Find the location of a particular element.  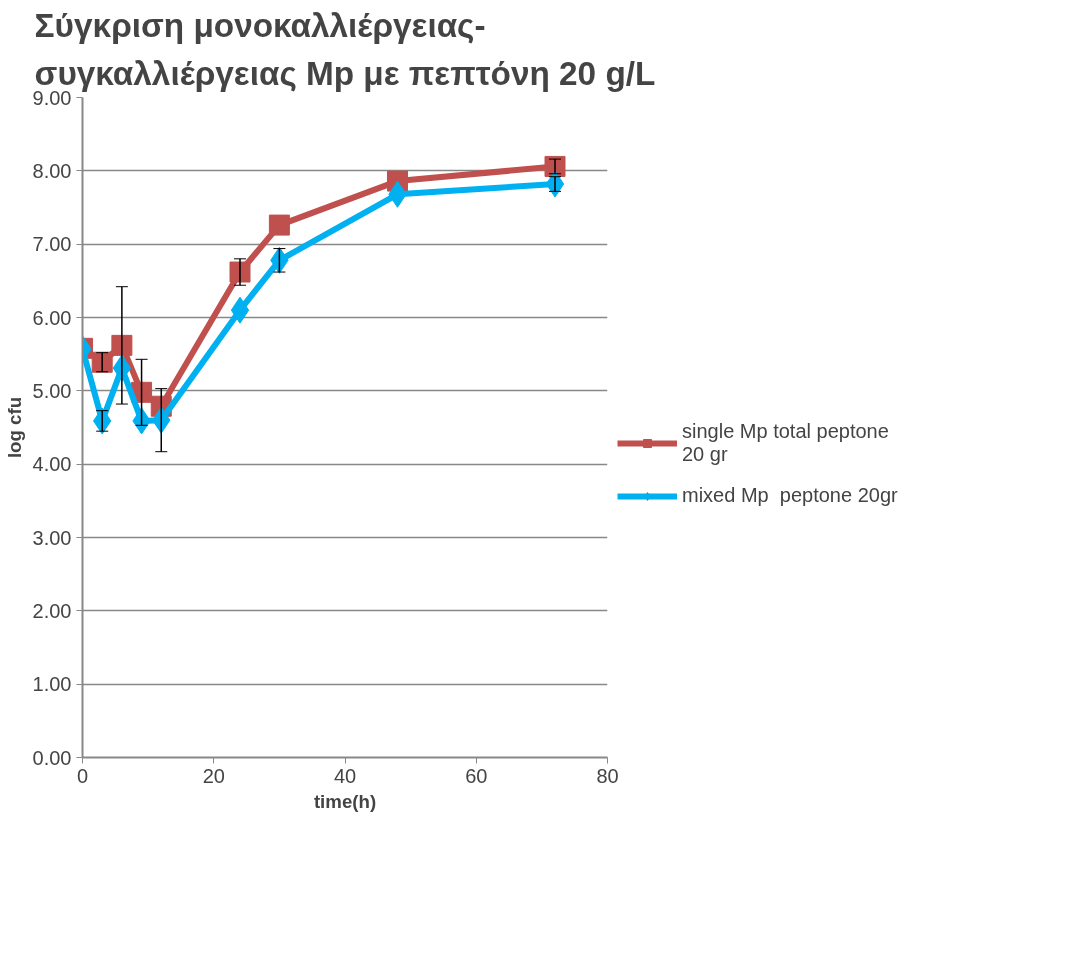

y-tick-label: 8.00 is located at coordinates (52, 170).